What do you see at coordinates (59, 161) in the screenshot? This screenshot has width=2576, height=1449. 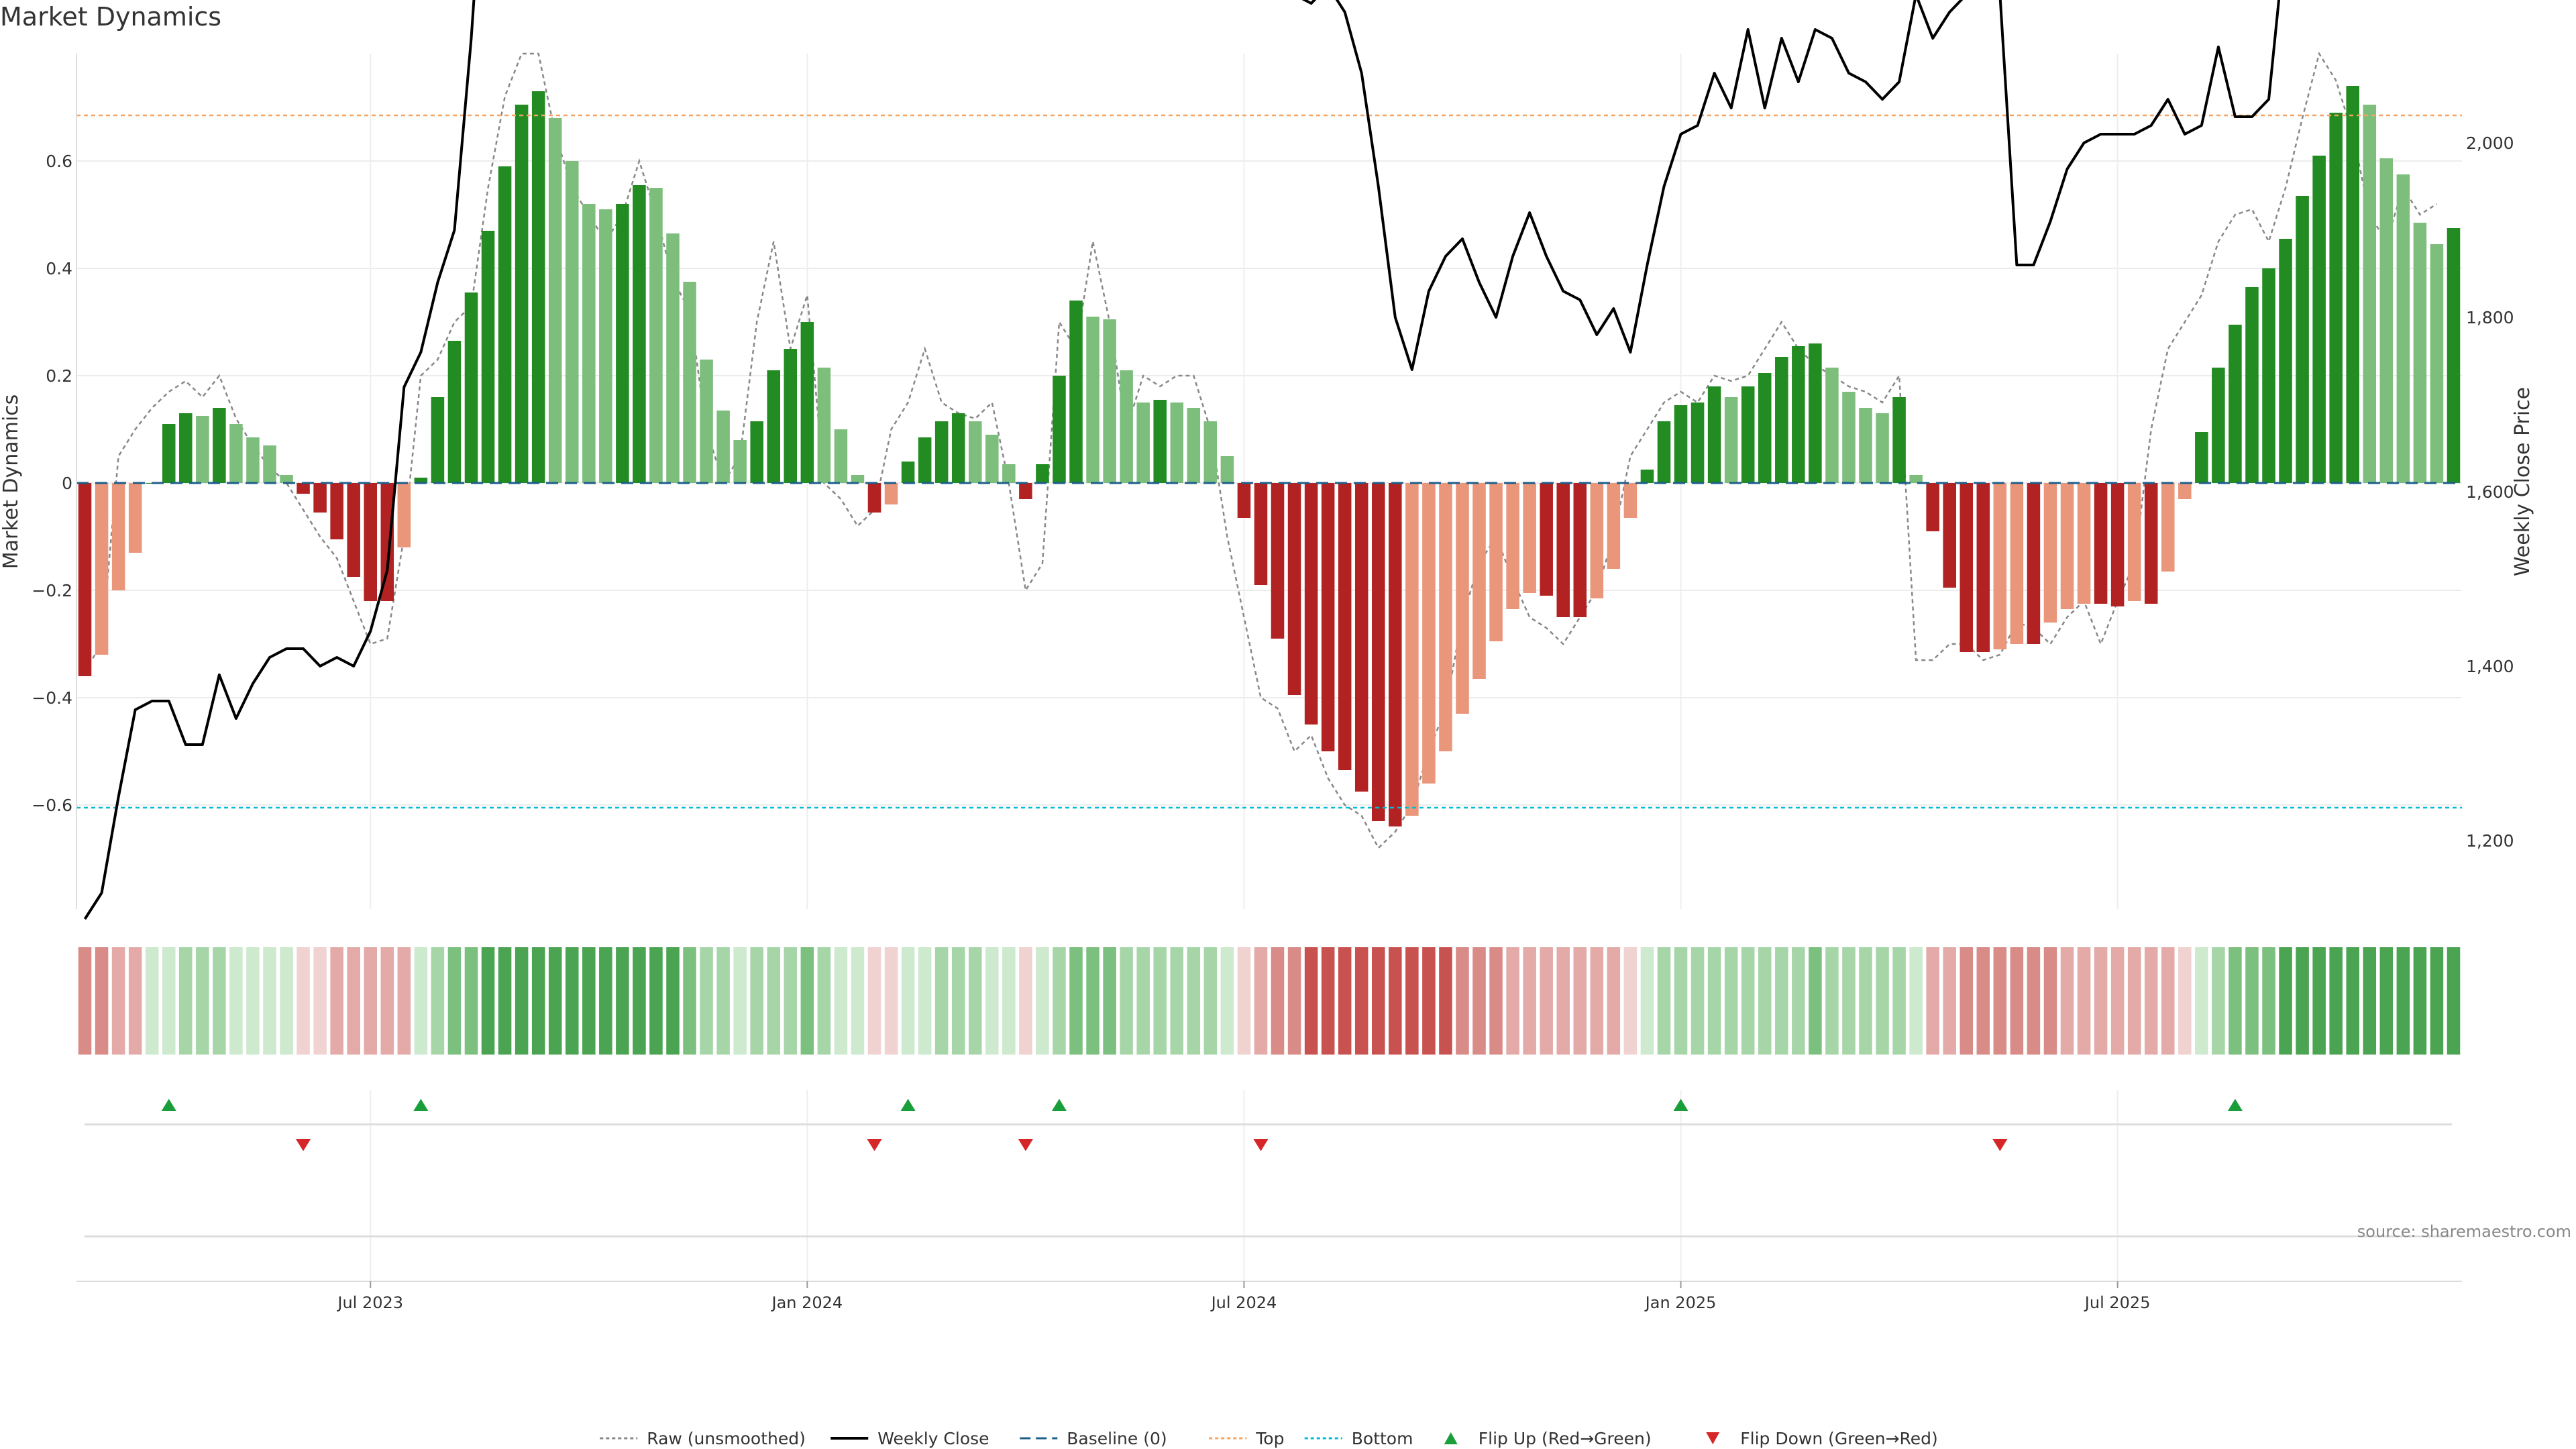 I see `left-tick-label: 0.6` at bounding box center [59, 161].